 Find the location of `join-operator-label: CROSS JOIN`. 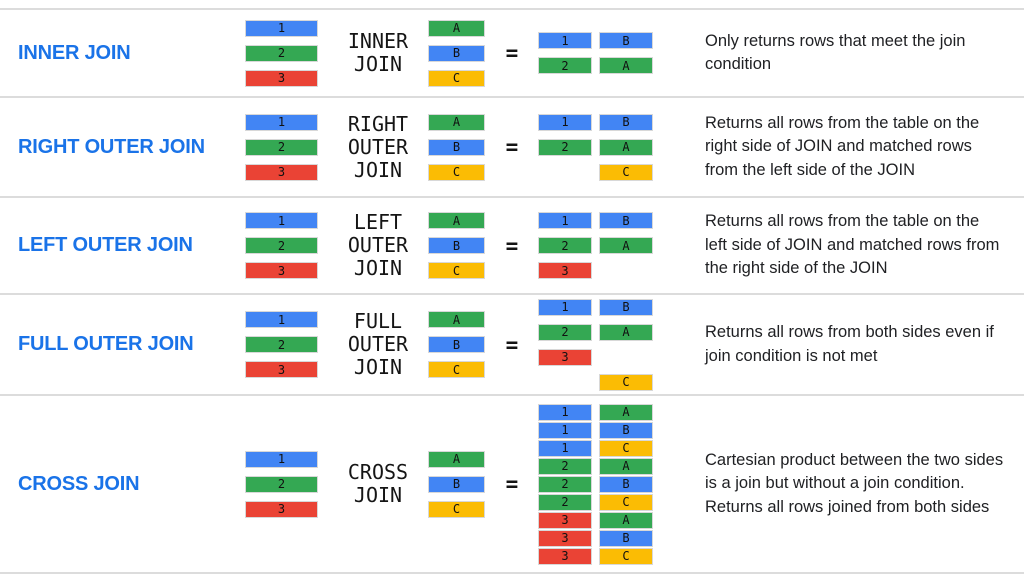

join-operator-label: CROSS JOIN is located at coordinates (378, 484).